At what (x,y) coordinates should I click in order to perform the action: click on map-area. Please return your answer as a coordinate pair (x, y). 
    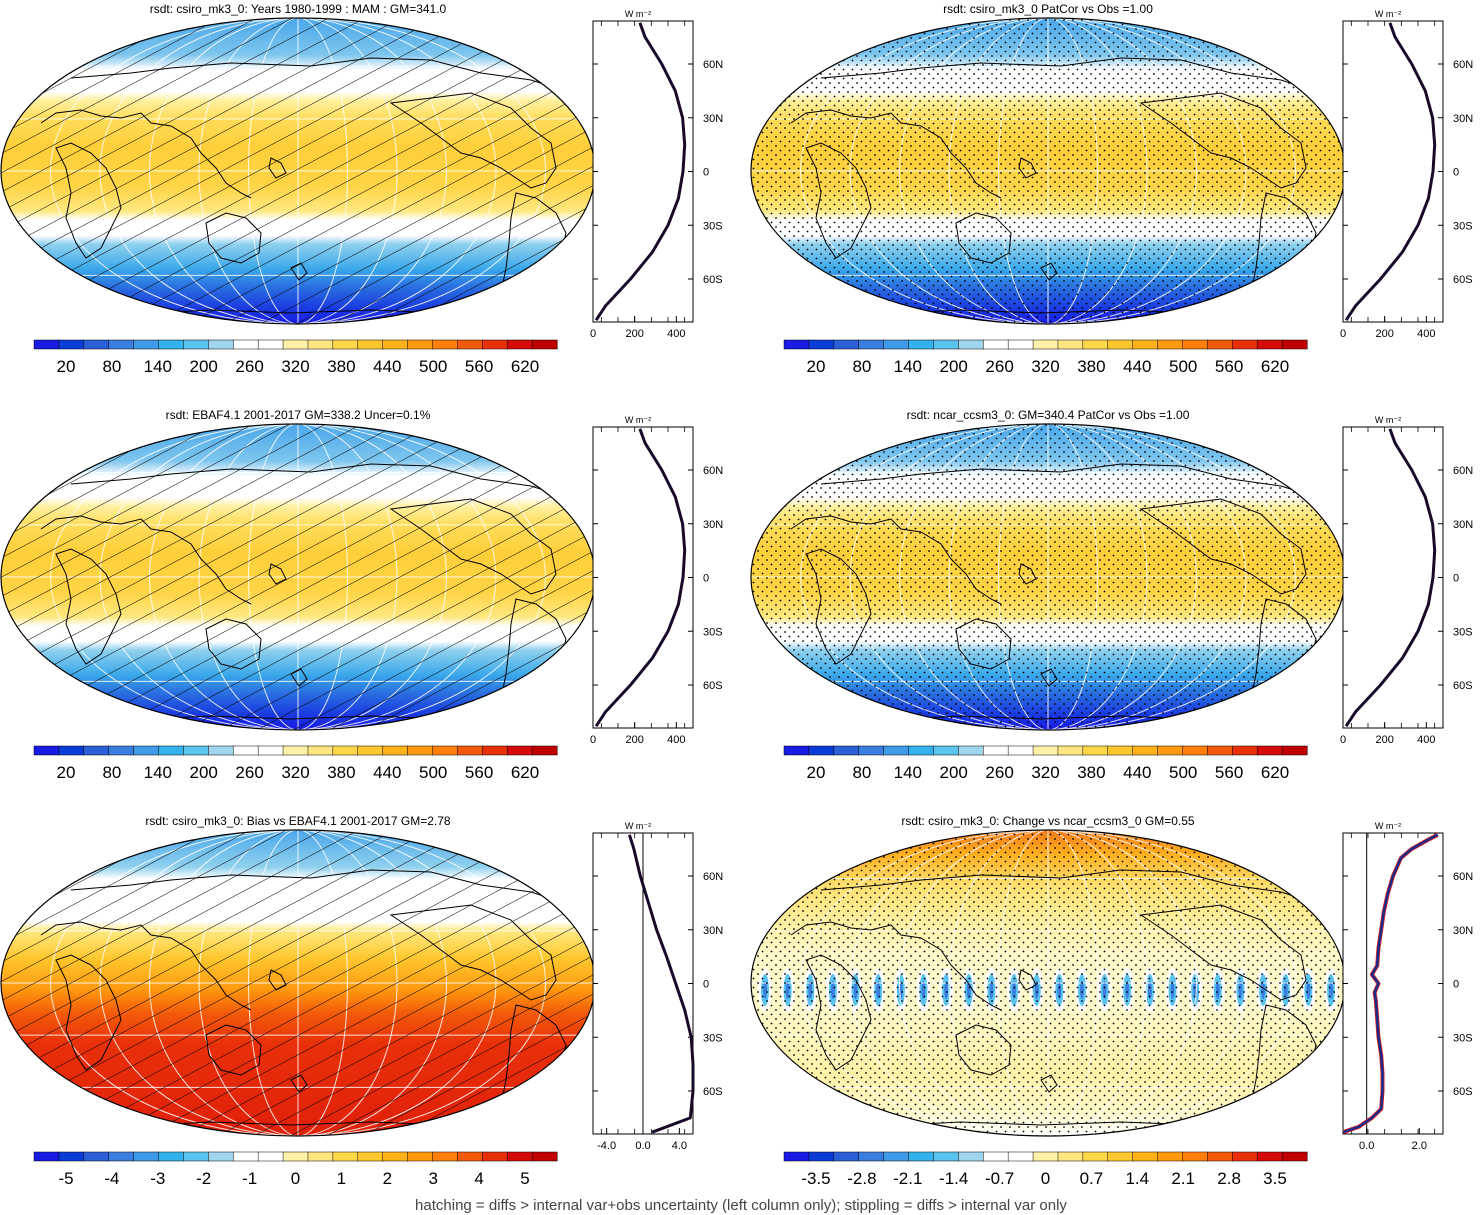
    Looking at the image, I should click on (298, 983).